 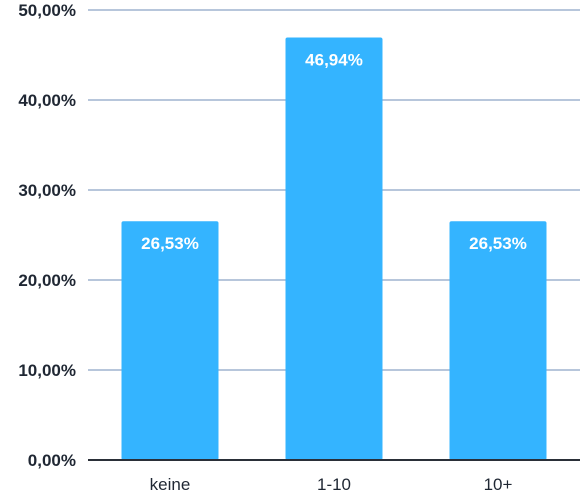 I want to click on y-tick-label: 0,00%, so click(x=52, y=460).